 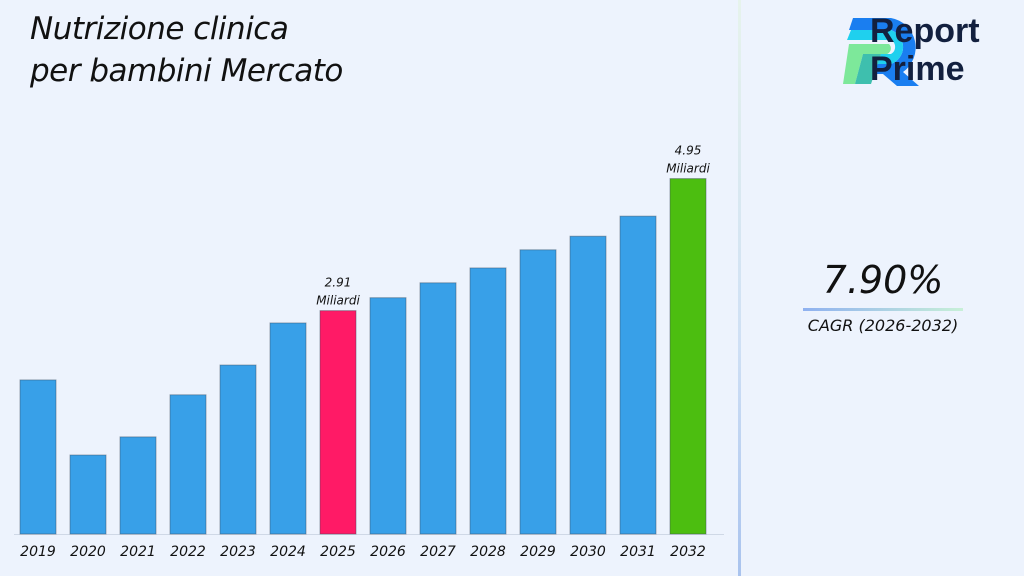 I want to click on title-line-2: per bambini Mercato, so click(x=186, y=71).